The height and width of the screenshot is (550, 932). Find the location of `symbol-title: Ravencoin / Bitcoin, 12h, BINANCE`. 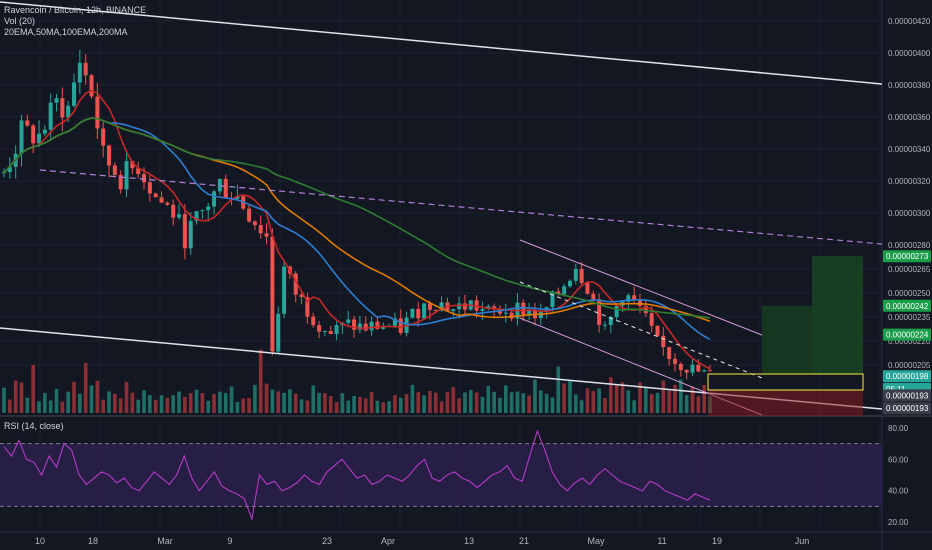

symbol-title: Ravencoin / Bitcoin, 12h, BINANCE is located at coordinates (75, 10).